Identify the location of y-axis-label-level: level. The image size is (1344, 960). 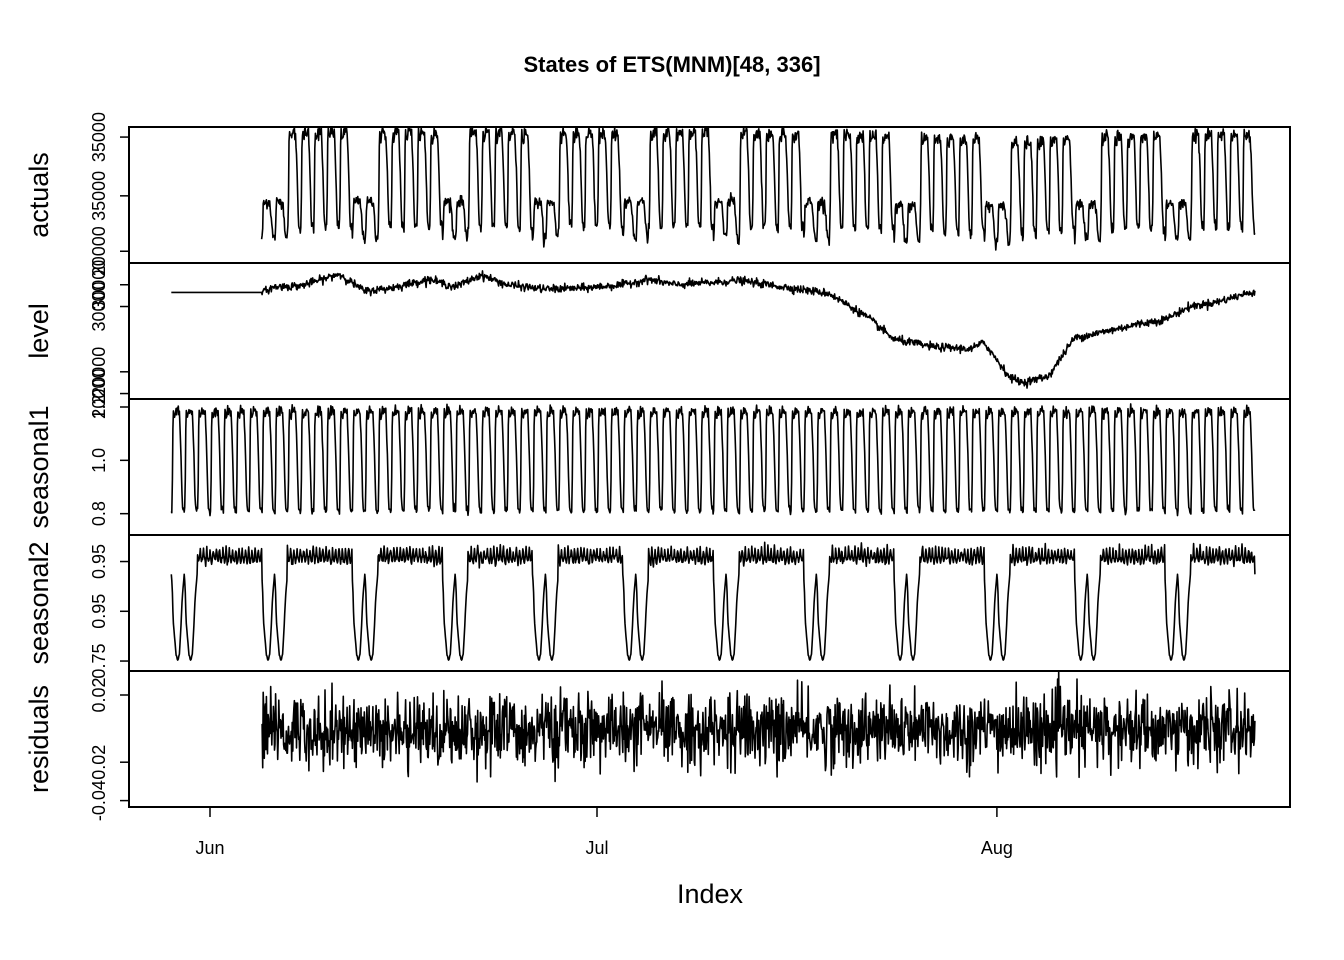
(39, 331).